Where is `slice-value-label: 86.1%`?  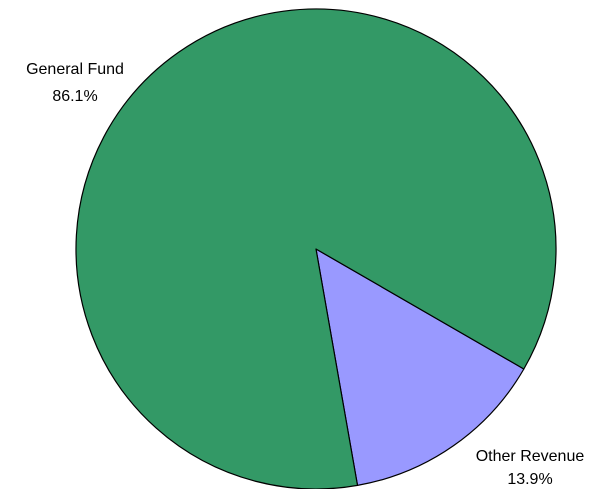
slice-value-label: 86.1% is located at coordinates (74, 96).